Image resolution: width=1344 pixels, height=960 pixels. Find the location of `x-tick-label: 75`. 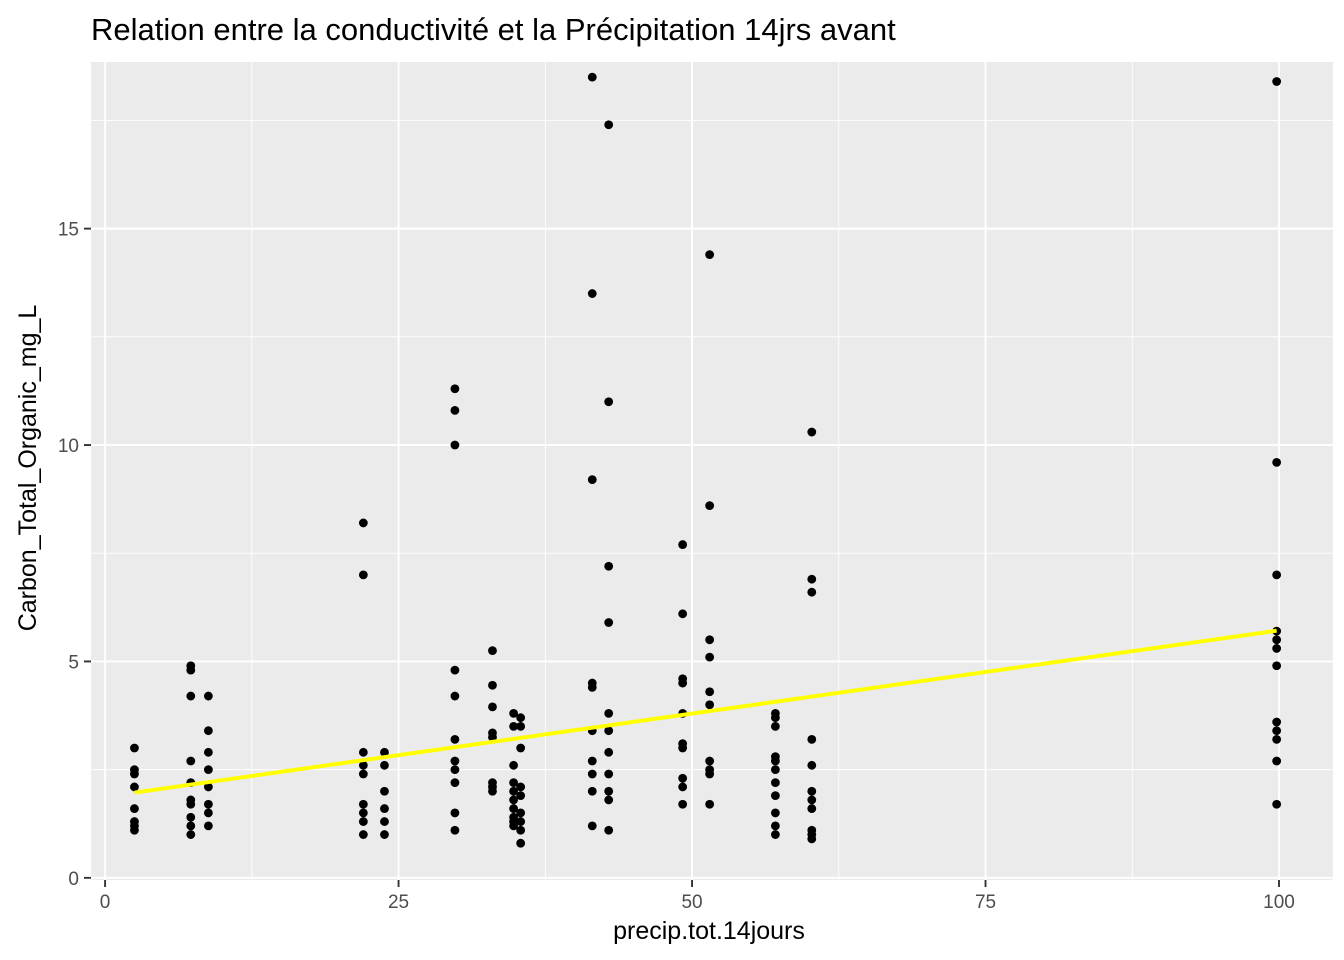

x-tick-label: 75 is located at coordinates (985, 902).